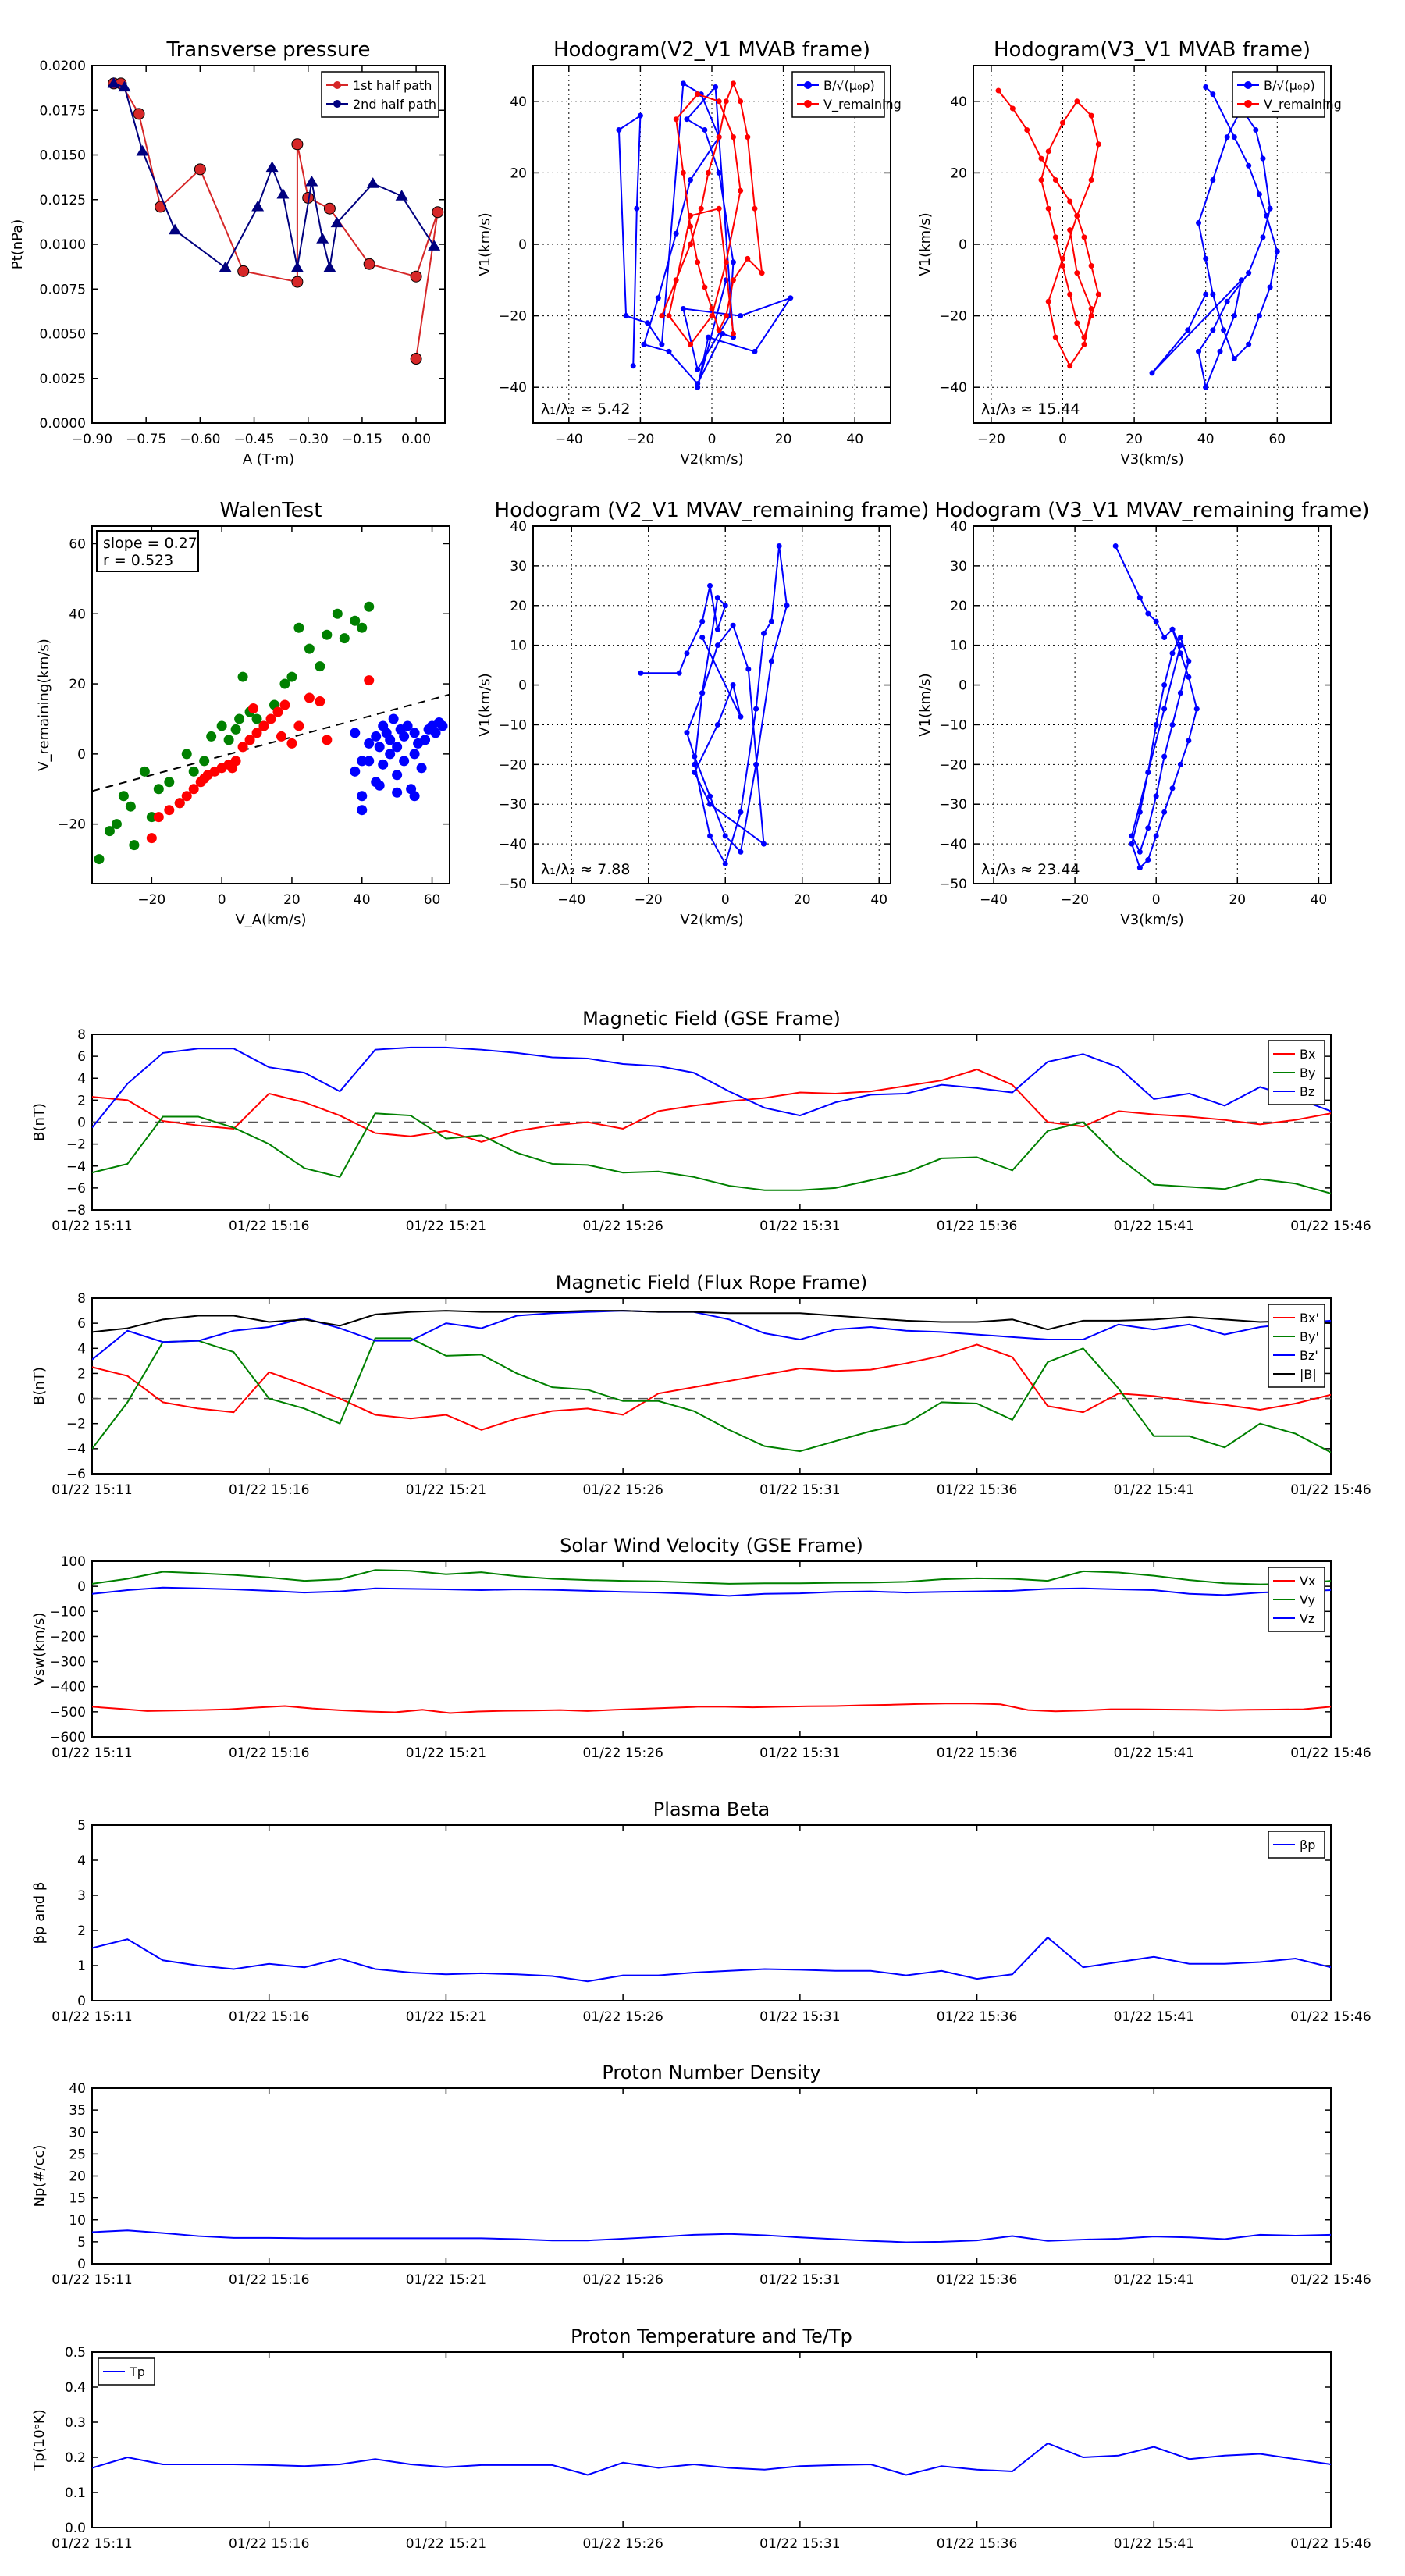  I want to click on legend-label: Bz', so click(1309, 1355).